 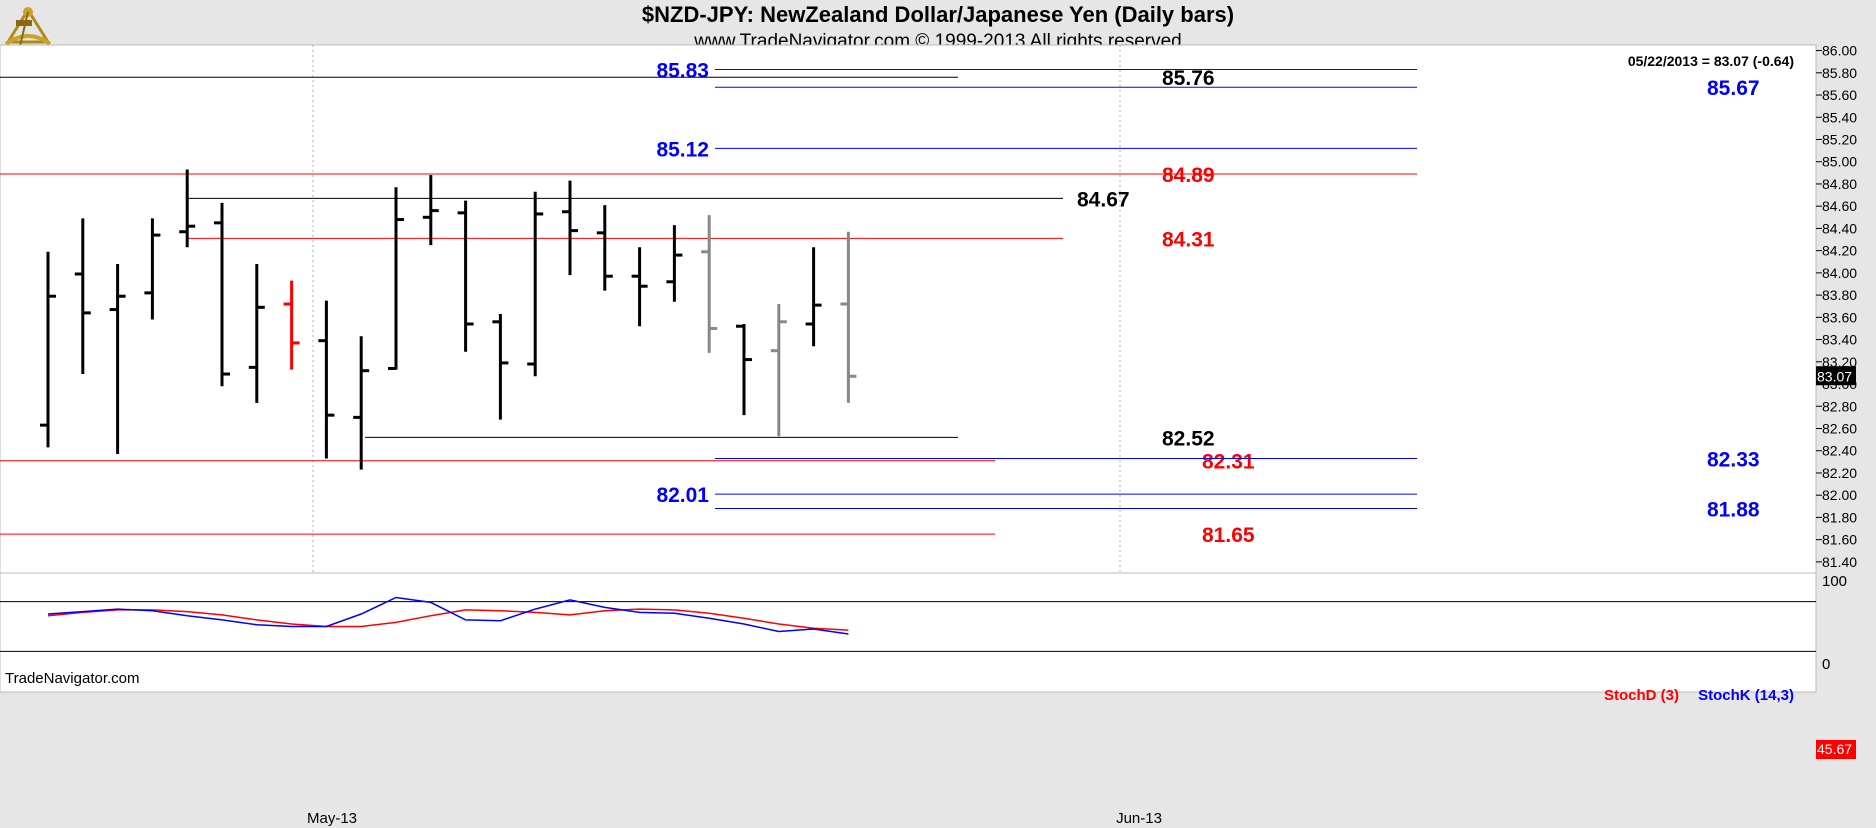 I want to click on level-label: 82.52, so click(x=1188, y=438).